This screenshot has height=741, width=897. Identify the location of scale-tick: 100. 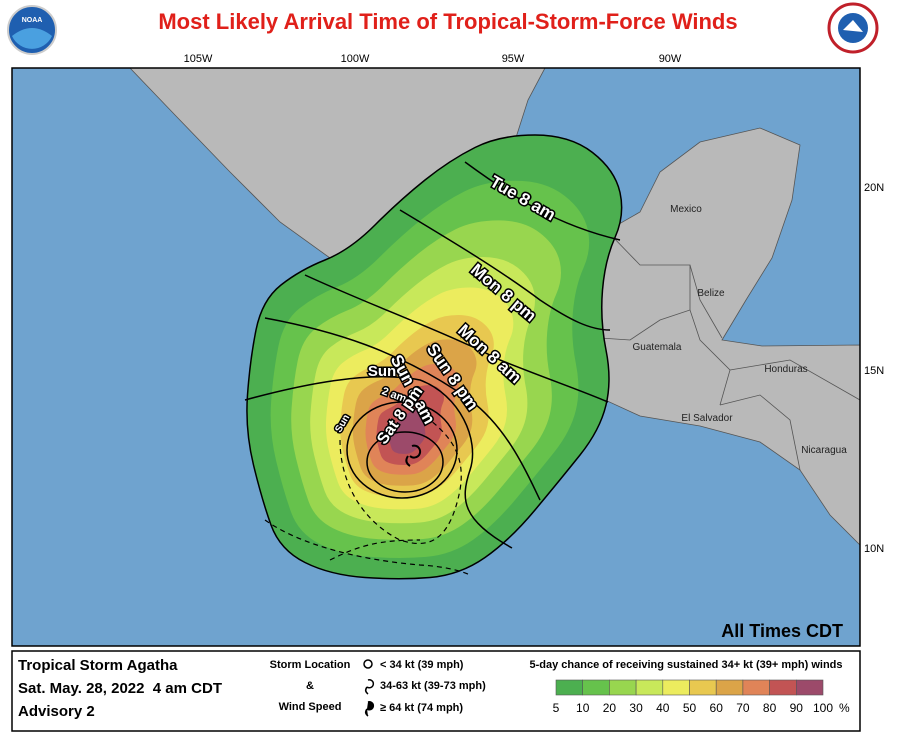
(823, 708).